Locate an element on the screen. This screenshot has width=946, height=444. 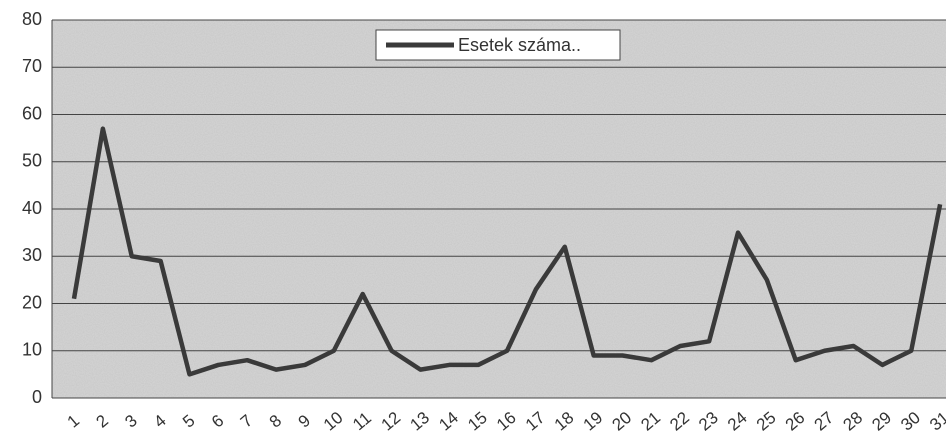
y-tick-label: 50 is located at coordinates (32, 161).